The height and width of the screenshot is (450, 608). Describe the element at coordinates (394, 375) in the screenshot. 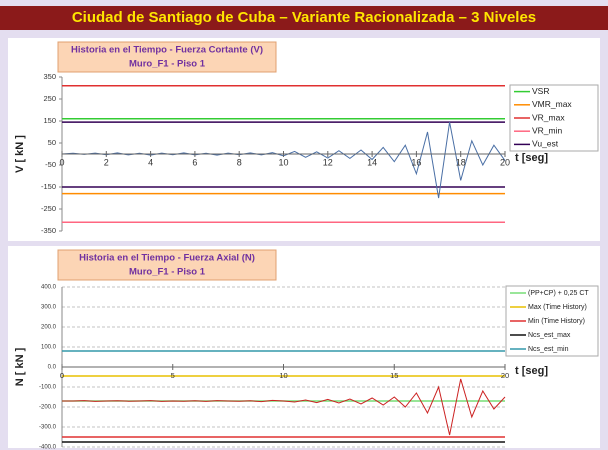

I see `x-tick-label: 15` at that location.